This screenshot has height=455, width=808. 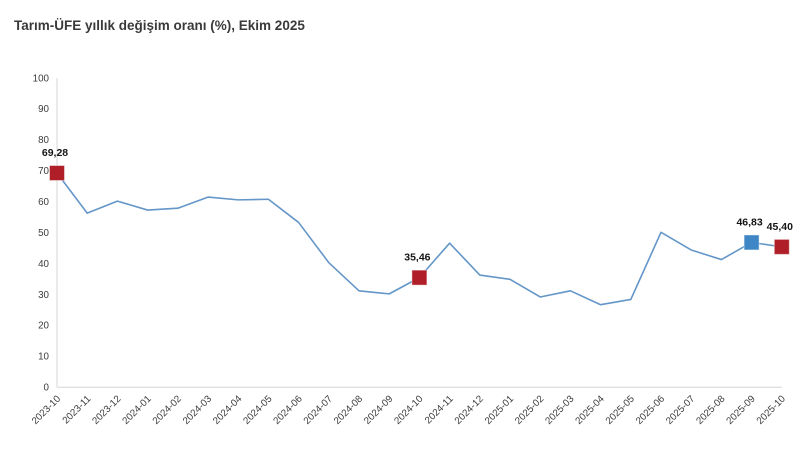 I want to click on x-tick-label: 2024-01, so click(x=137, y=410).